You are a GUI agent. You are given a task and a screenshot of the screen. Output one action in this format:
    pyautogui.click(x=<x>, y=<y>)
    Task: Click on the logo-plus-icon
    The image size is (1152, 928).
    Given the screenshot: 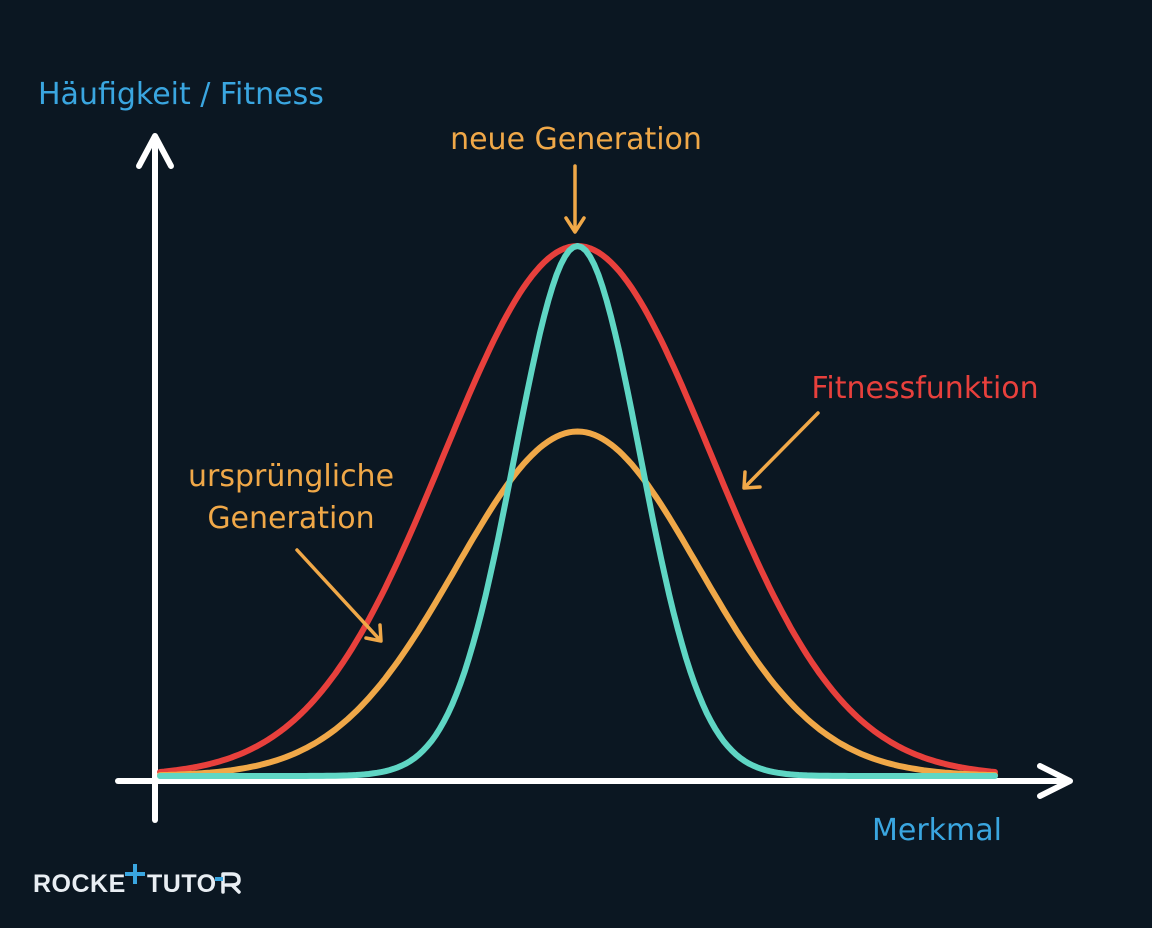 What is the action you would take?
    pyautogui.click(x=135, y=874)
    